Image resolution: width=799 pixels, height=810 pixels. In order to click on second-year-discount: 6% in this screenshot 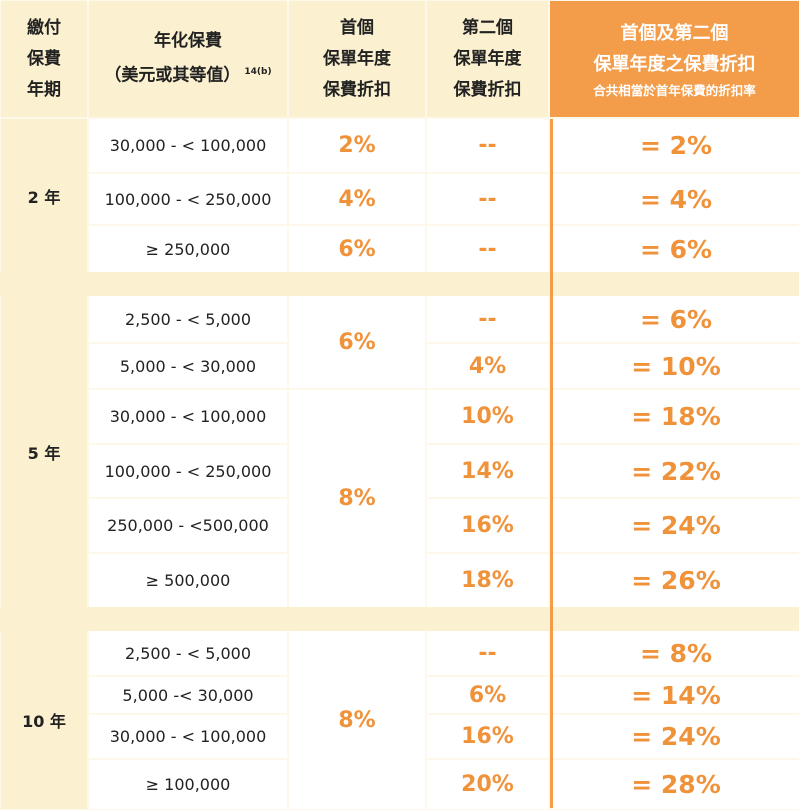, I will do `click(487, 695)`.